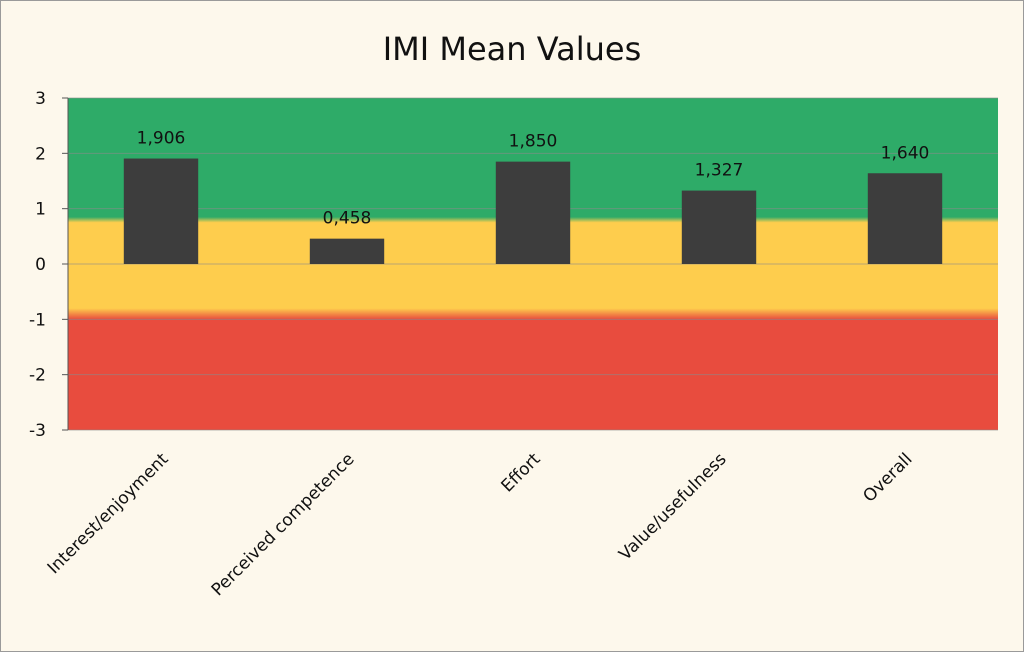  I want to click on y-axis-tick-labels: 3 2 1 0 -1 -2 -3, so click(37, 265).